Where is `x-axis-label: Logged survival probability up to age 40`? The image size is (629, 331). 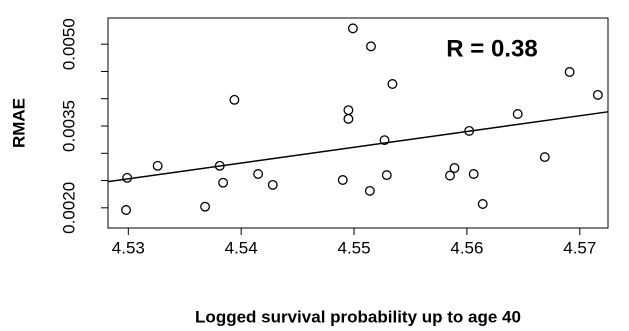 x-axis-label: Logged survival probability up to age 40 is located at coordinates (358, 316).